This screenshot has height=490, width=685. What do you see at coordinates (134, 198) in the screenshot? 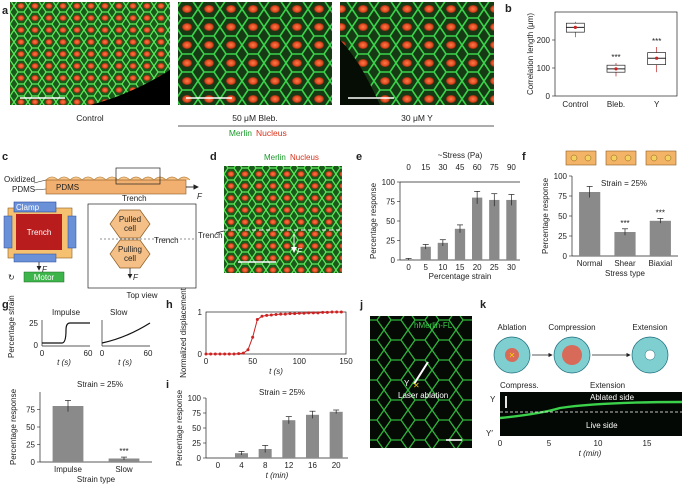
I see `bar-trench-text: Trench` at bounding box center [134, 198].